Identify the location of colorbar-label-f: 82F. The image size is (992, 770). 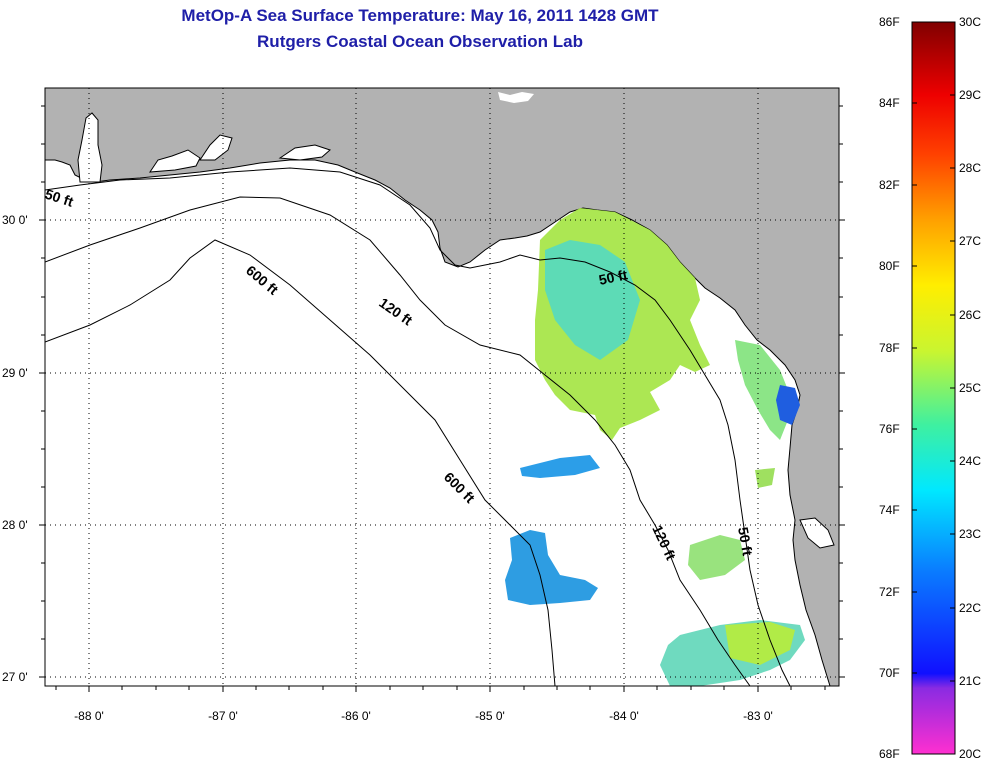
(889, 185).